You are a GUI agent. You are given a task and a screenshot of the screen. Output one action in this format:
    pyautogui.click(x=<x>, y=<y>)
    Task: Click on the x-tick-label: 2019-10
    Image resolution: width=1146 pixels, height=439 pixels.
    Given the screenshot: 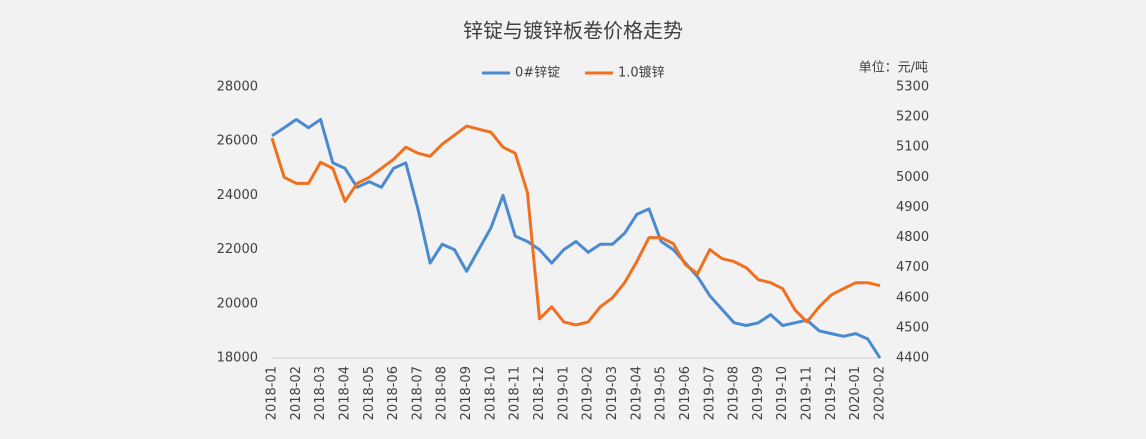 What is the action you would take?
    pyautogui.click(x=782, y=393)
    